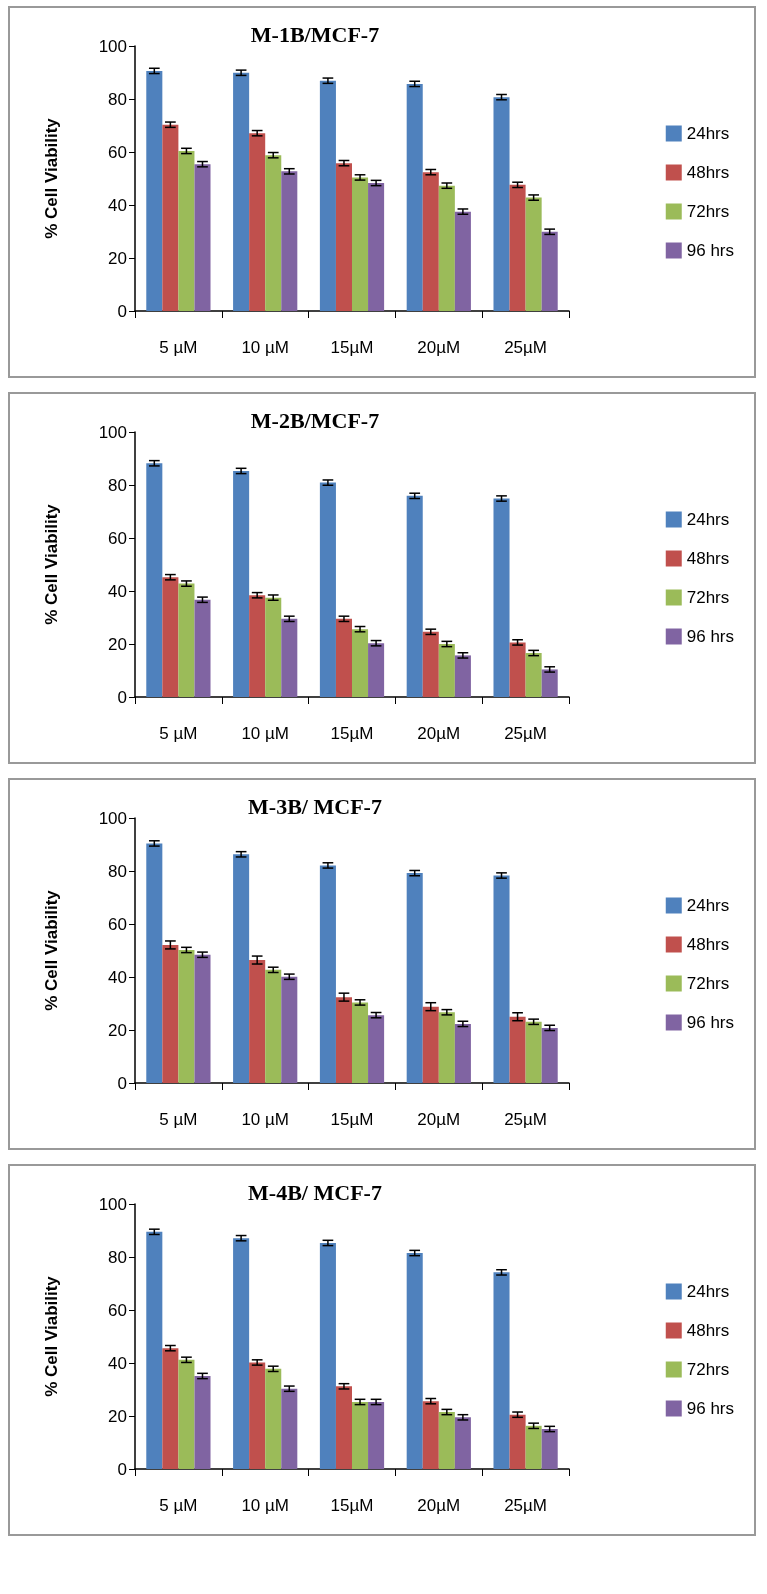  What do you see at coordinates (315, 806) in the screenshot?
I see `chart-title: M-3B/ MCF-7` at bounding box center [315, 806].